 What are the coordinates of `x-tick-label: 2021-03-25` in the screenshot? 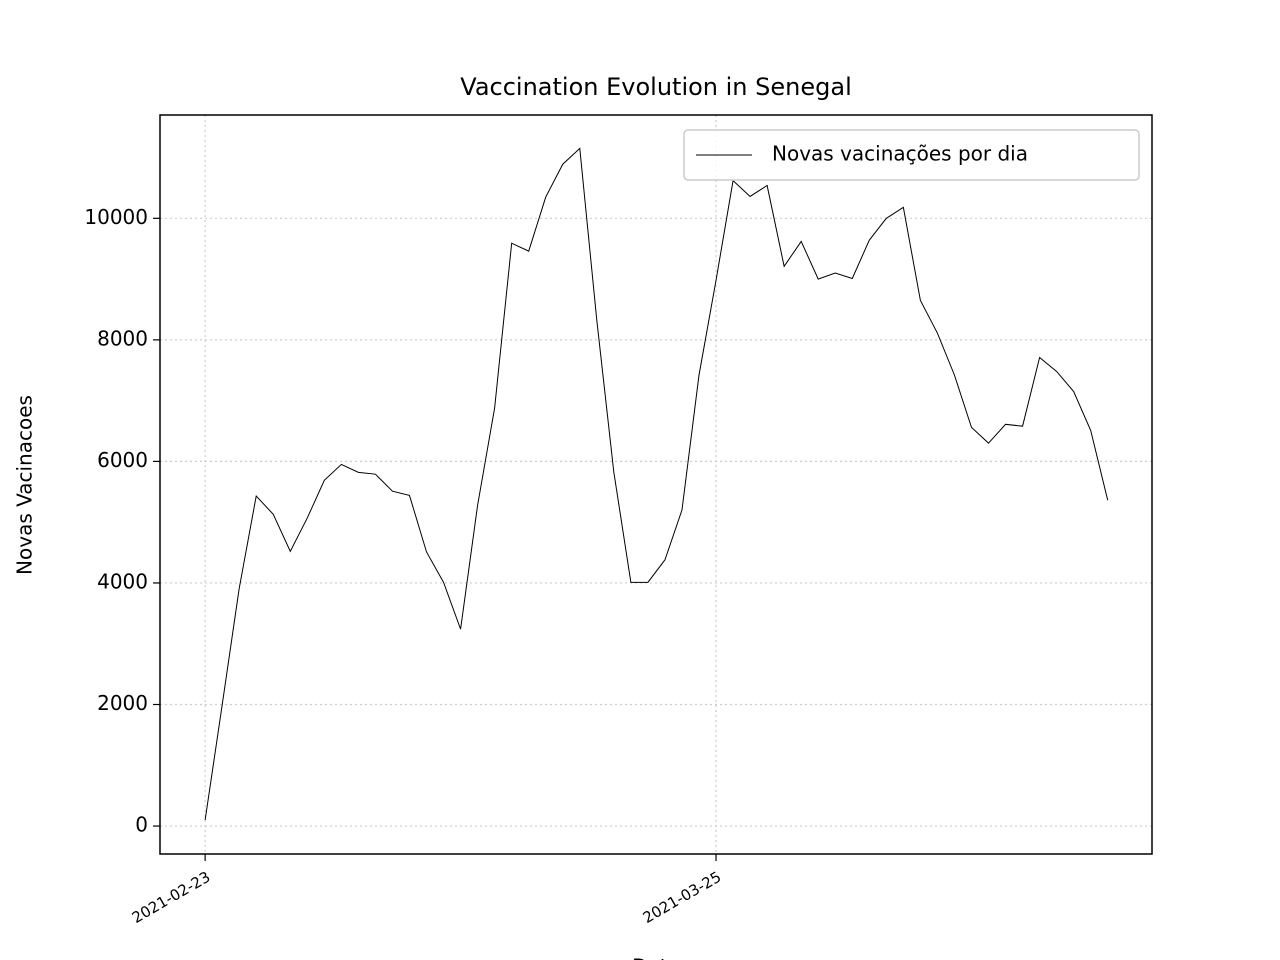 It's located at (682, 897).